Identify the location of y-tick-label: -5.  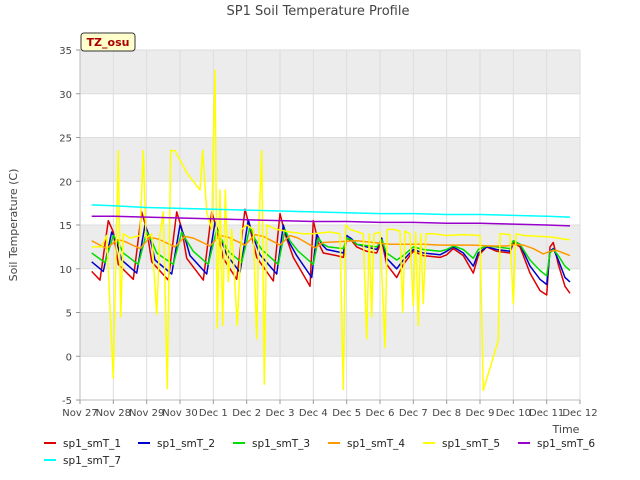
(67, 401).